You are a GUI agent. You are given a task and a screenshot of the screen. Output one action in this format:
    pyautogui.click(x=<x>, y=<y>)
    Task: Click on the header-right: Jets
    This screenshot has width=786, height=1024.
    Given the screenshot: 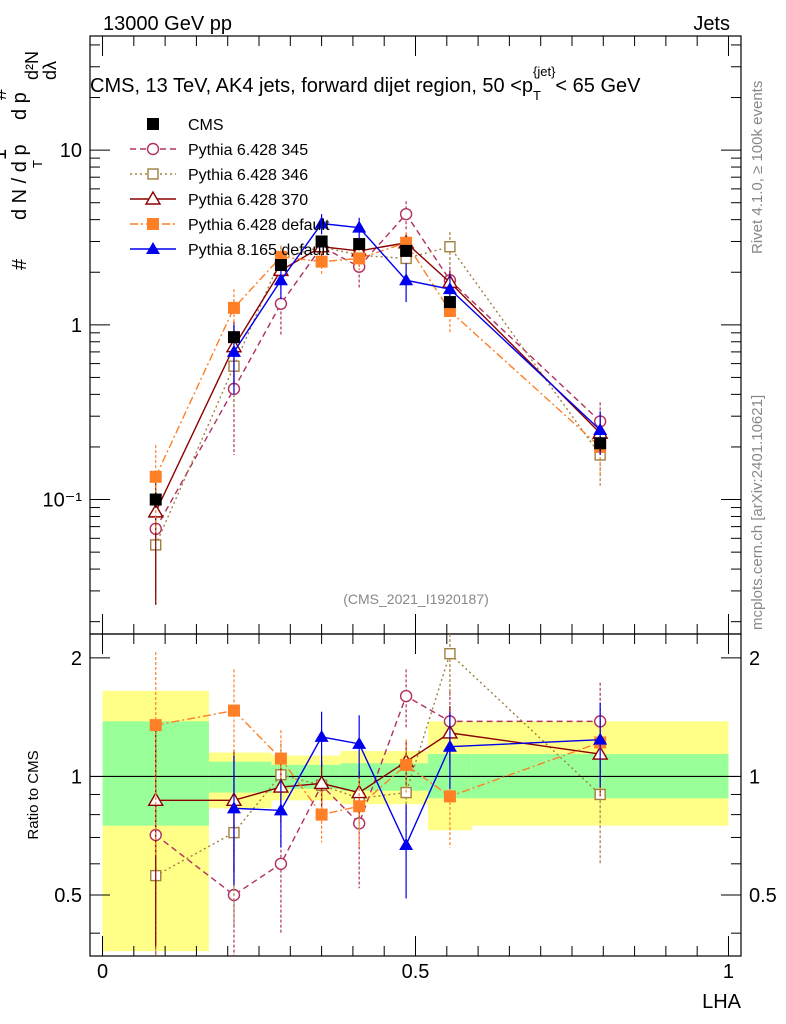 What is the action you would take?
    pyautogui.click(x=711, y=24)
    